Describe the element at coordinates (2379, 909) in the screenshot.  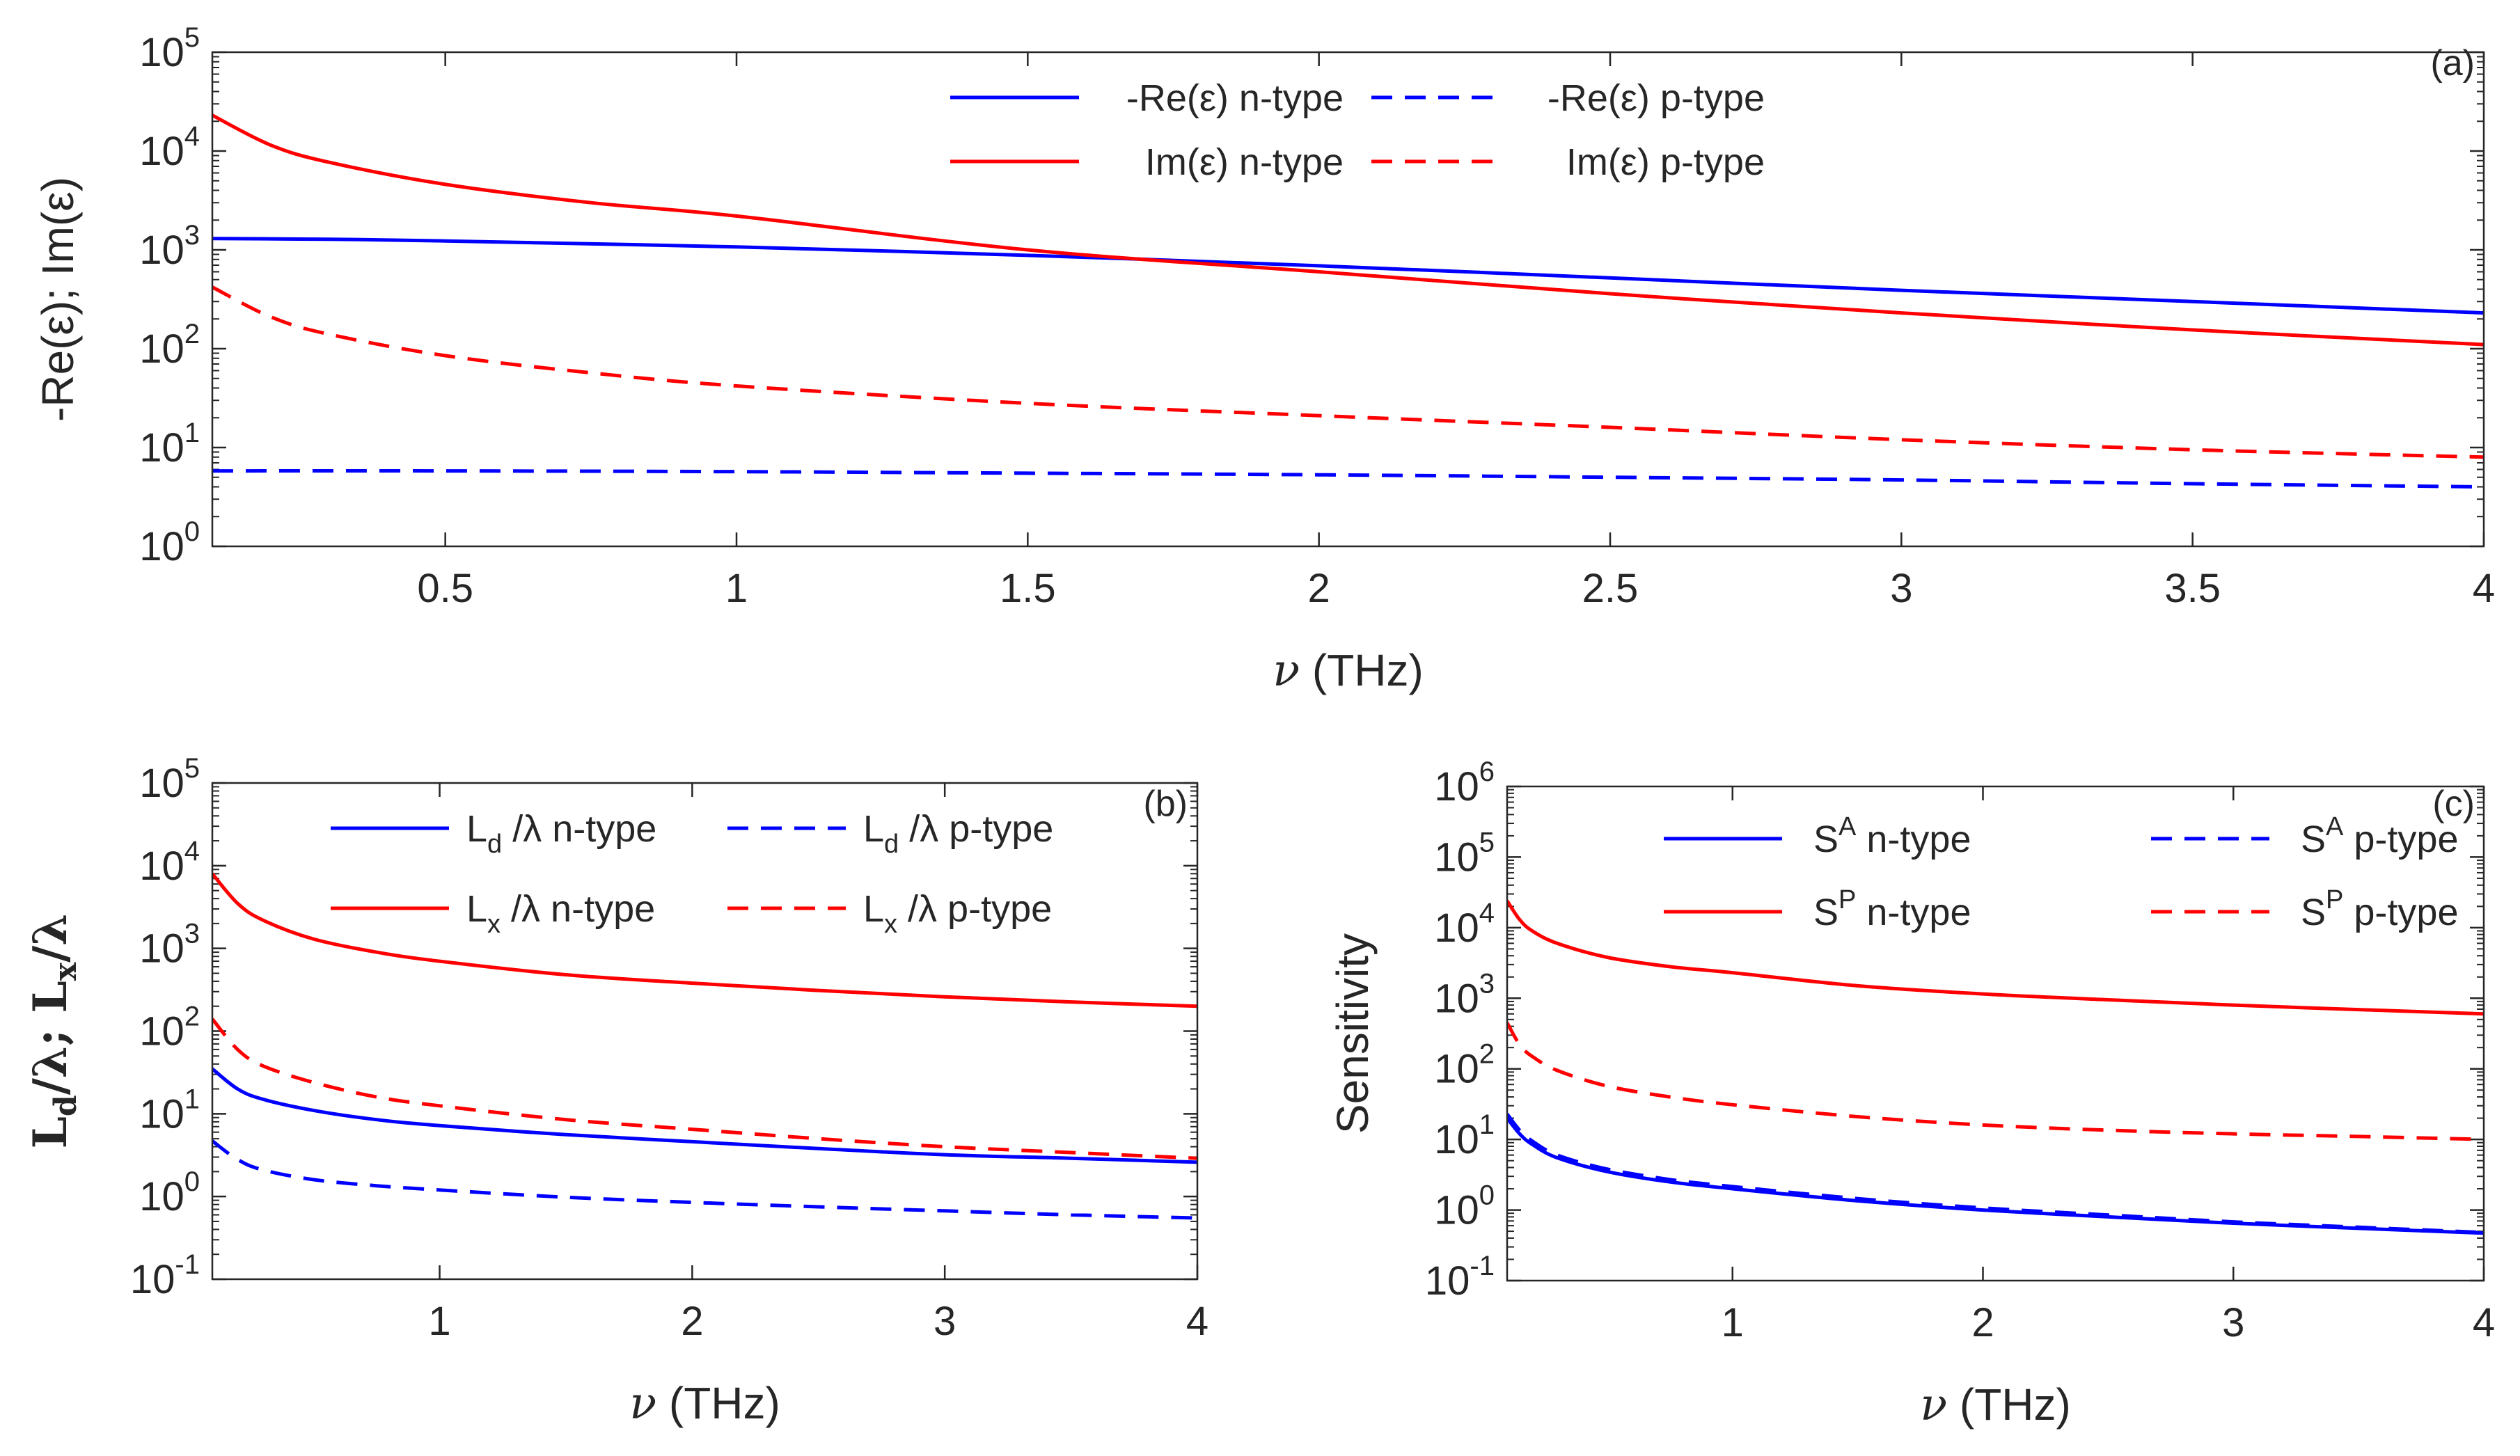
I see `legend-label: SP p-type` at that location.